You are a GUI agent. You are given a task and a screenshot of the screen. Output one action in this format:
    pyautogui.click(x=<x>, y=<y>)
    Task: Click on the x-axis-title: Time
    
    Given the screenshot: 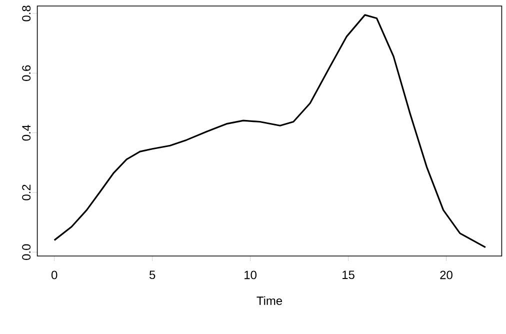 What is the action you would take?
    pyautogui.click(x=269, y=300)
    